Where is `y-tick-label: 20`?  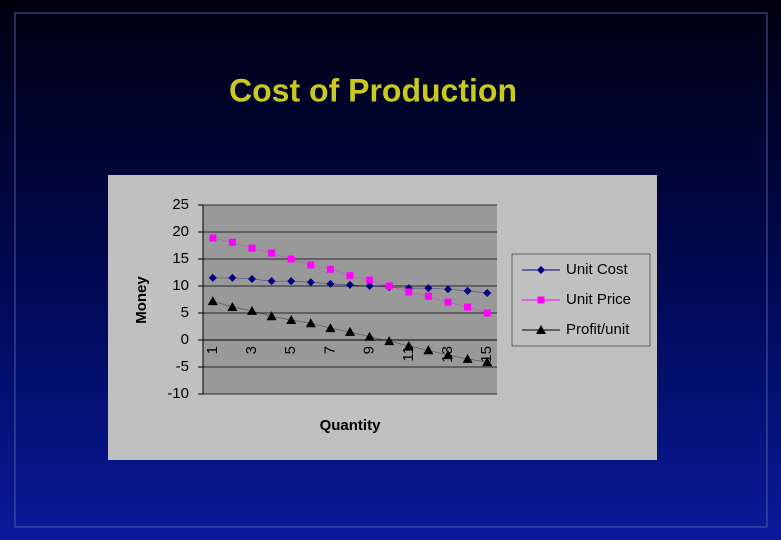 y-tick-label: 20 is located at coordinates (180, 231).